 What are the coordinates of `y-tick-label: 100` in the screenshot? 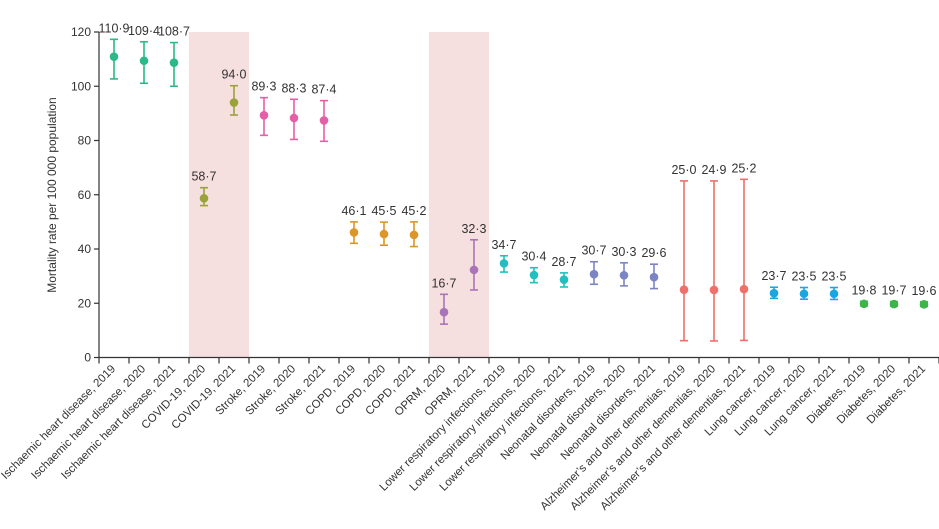 It's located at (81, 86).